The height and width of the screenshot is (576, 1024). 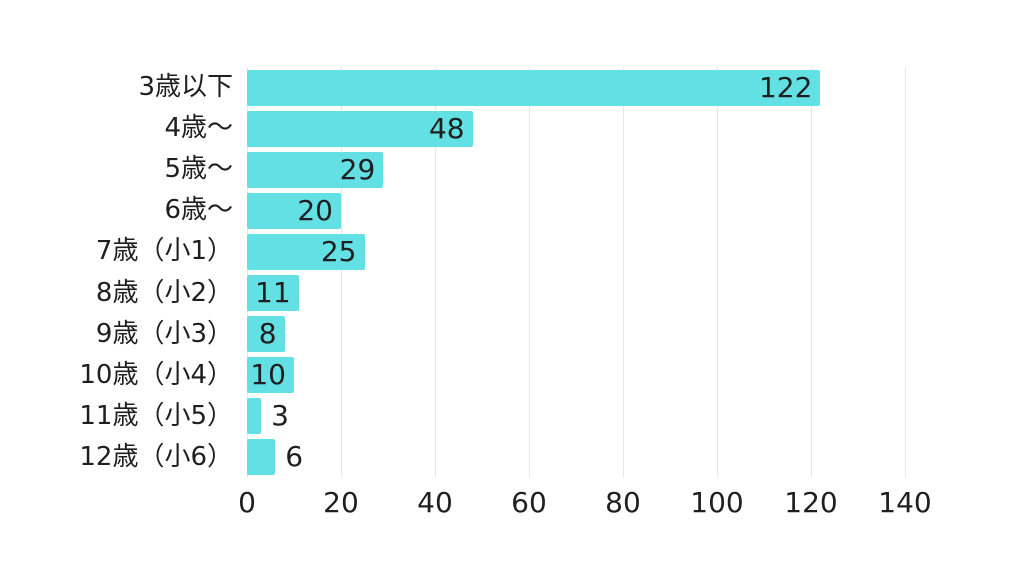 I want to click on category-label: 3歳以下, so click(x=185, y=87).